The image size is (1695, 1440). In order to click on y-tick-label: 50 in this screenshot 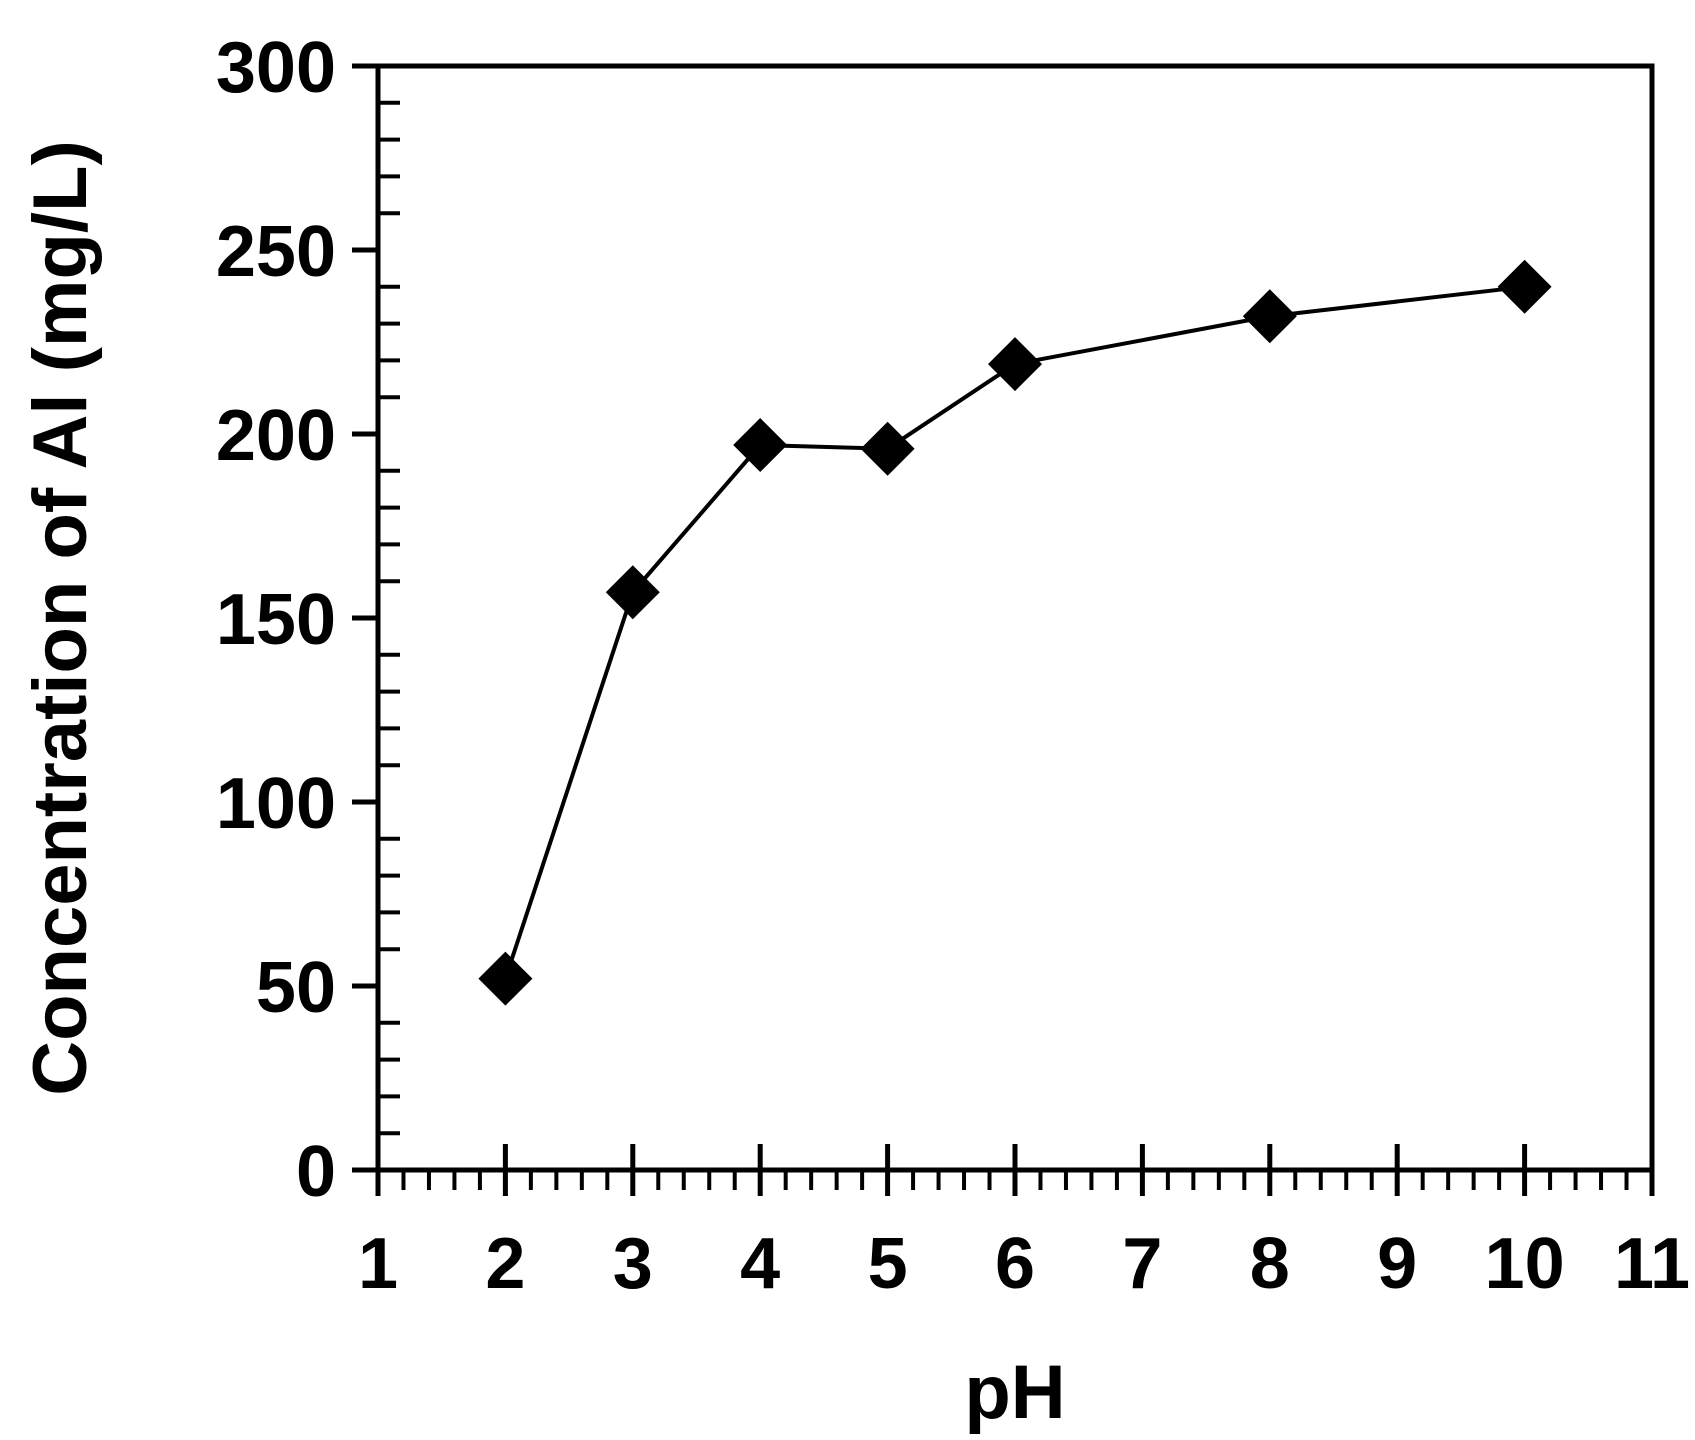, I will do `click(296, 988)`.